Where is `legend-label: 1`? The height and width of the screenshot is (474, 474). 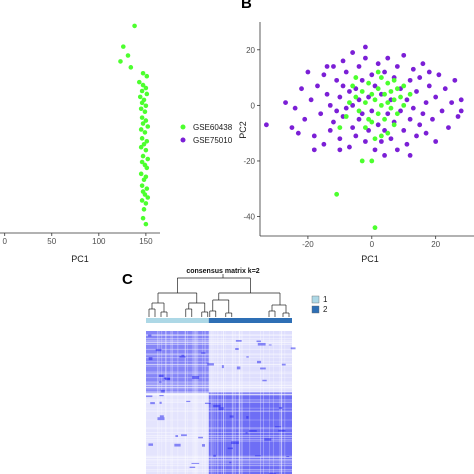
legend-label: 1 is located at coordinates (325, 299).